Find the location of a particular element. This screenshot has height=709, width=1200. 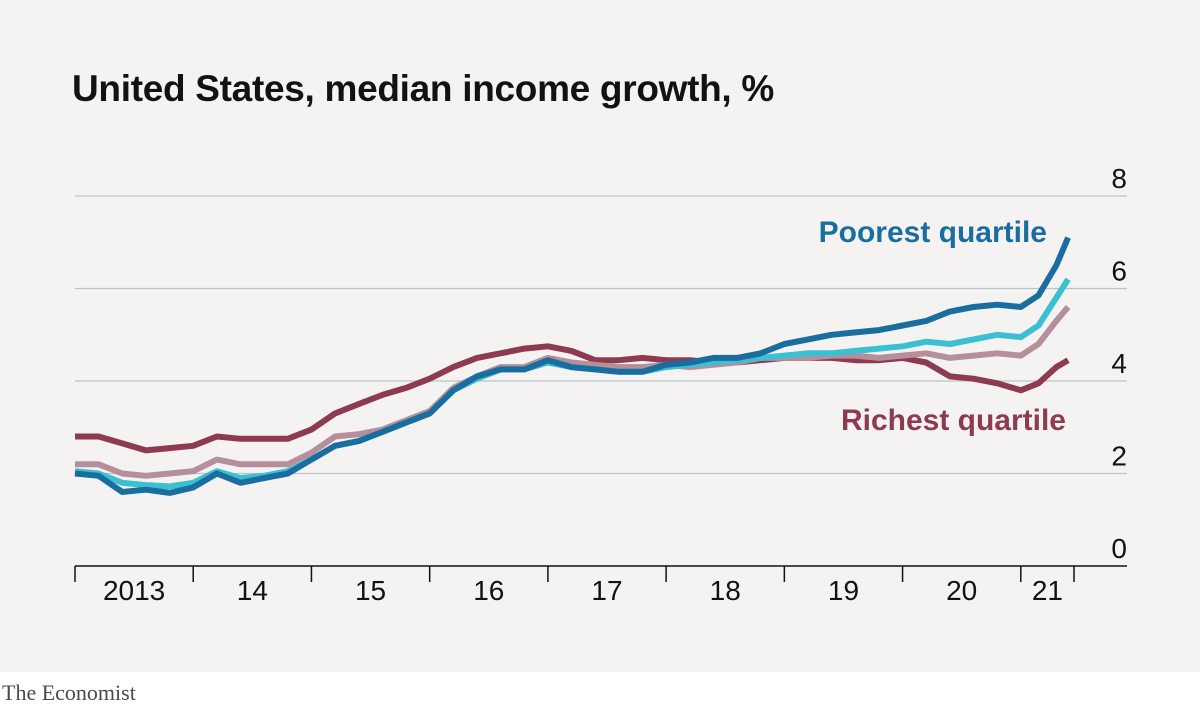

y-tick-label-2: 2 is located at coordinates (1119, 456).